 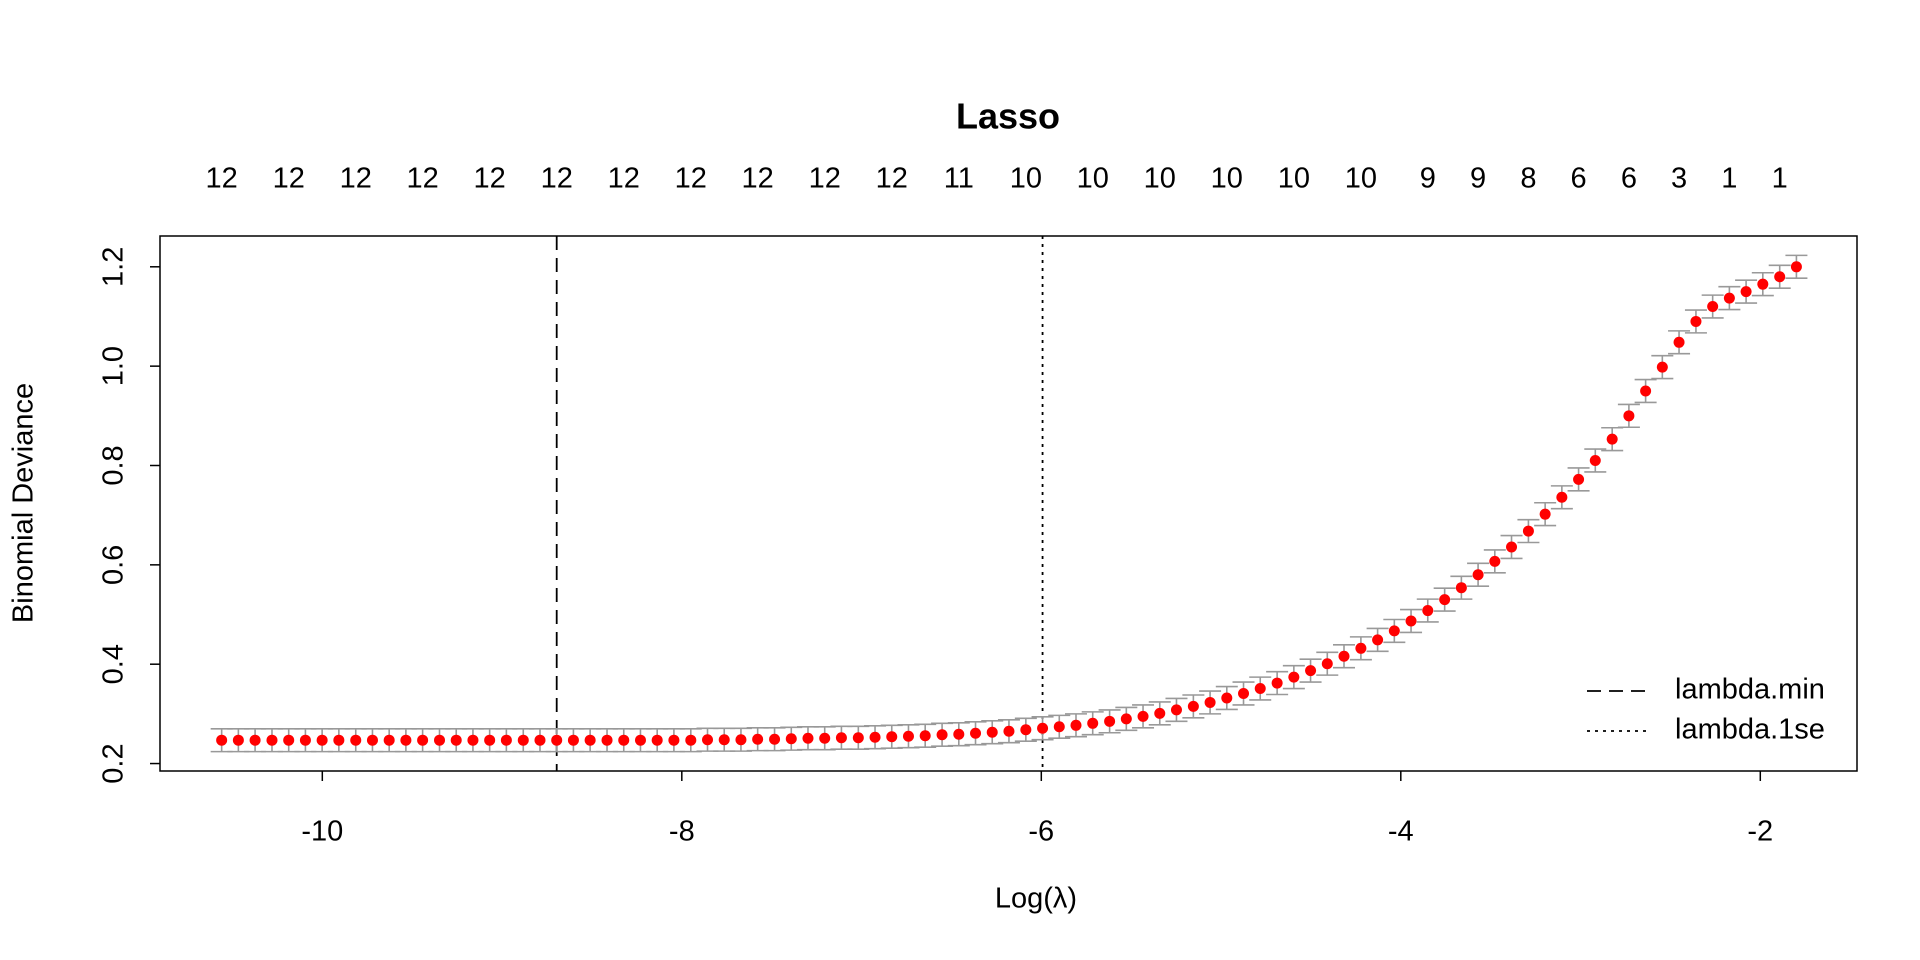 What do you see at coordinates (1760, 832) in the screenshot?
I see `x-tick-label: -2` at bounding box center [1760, 832].